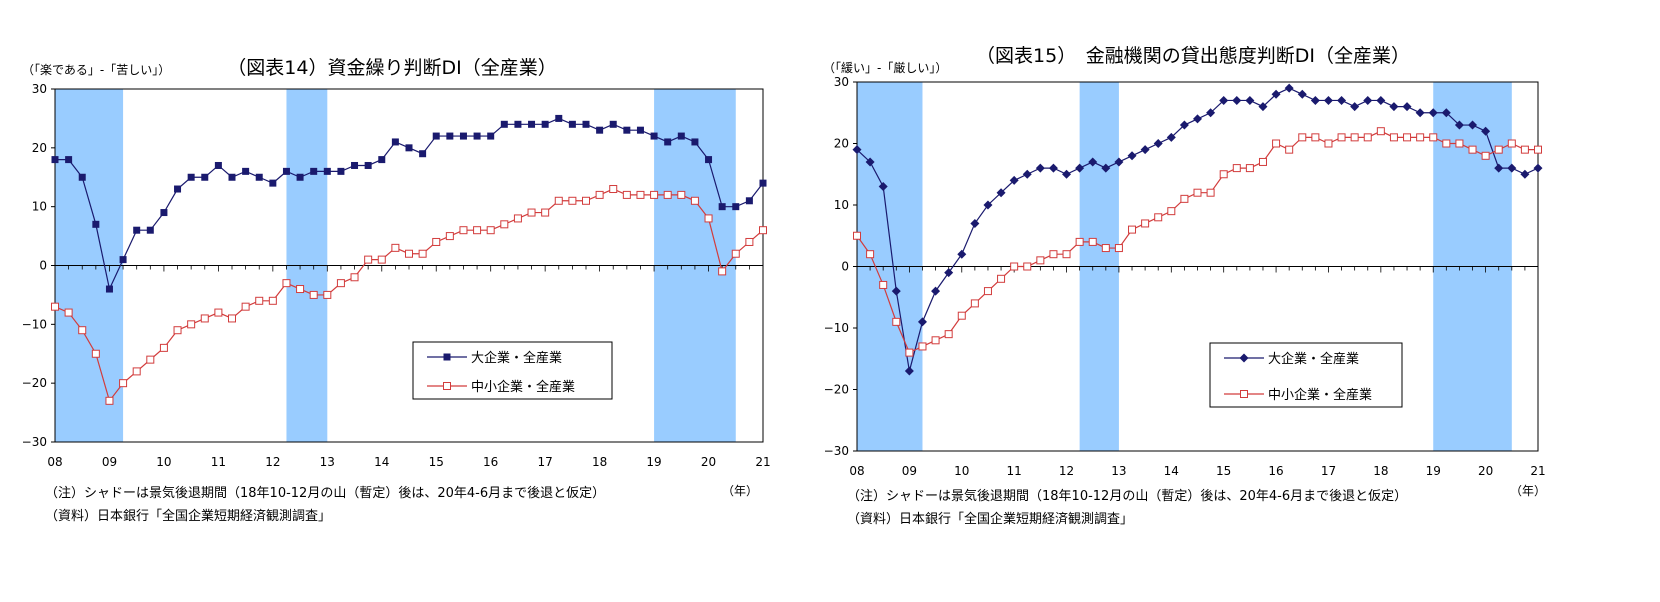  Describe the element at coordinates (909, 471) in the screenshot. I see `x-tick-label: 09` at that location.